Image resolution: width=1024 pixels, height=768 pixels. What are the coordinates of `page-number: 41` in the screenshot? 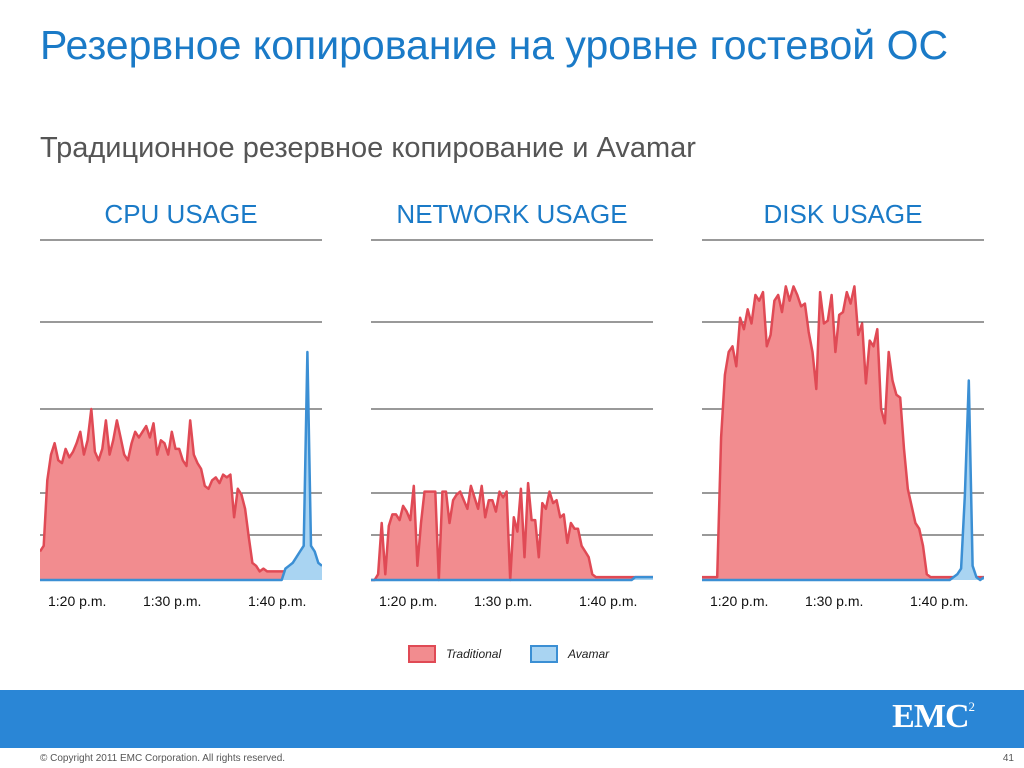 It's located at (1008, 758).